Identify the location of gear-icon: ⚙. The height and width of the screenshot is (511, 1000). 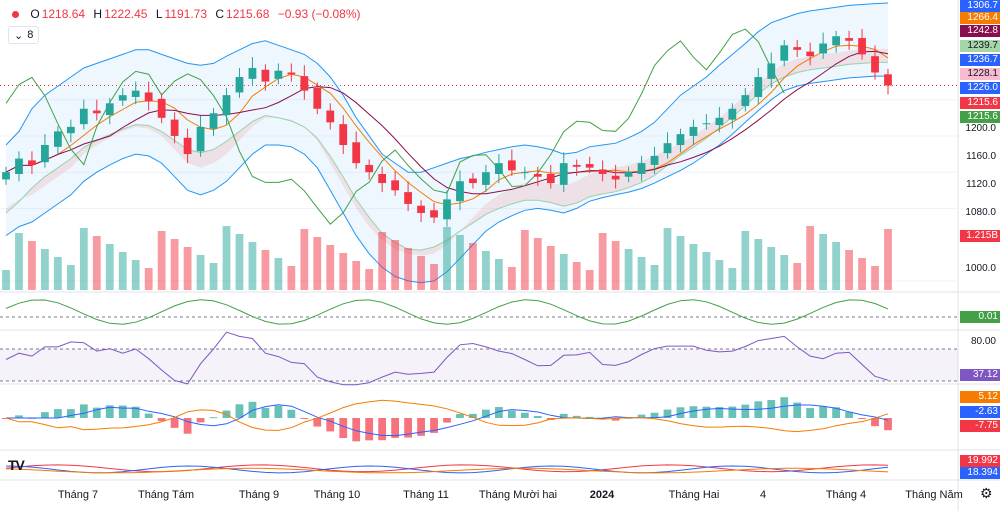
(986, 493).